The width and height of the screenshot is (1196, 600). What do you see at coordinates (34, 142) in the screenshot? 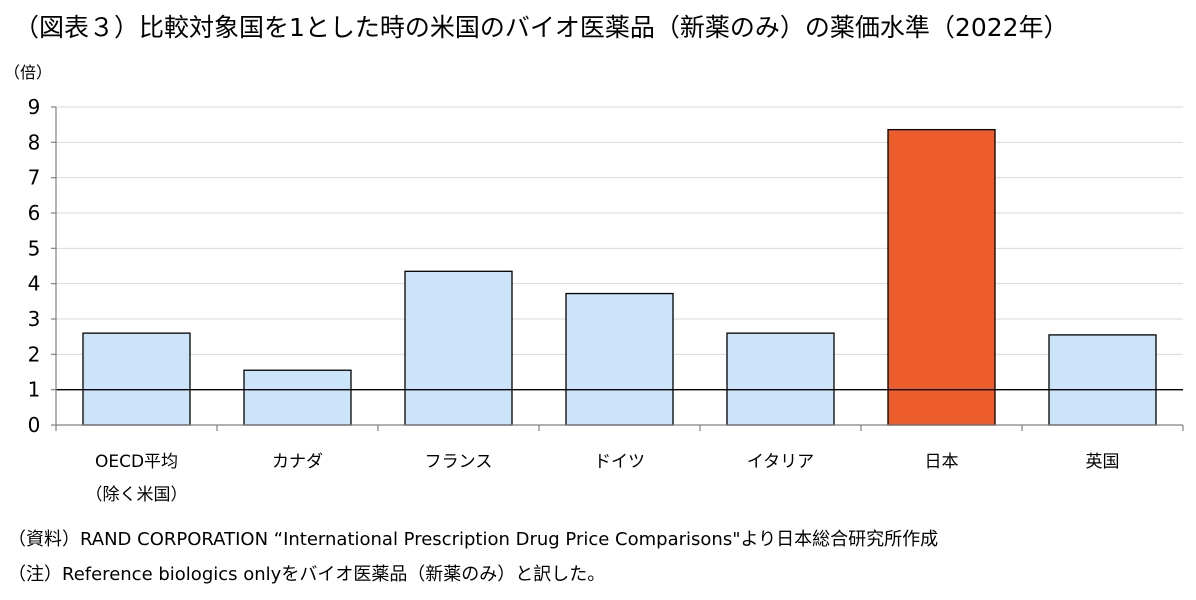
I see `y-tick-label: 8` at bounding box center [34, 142].